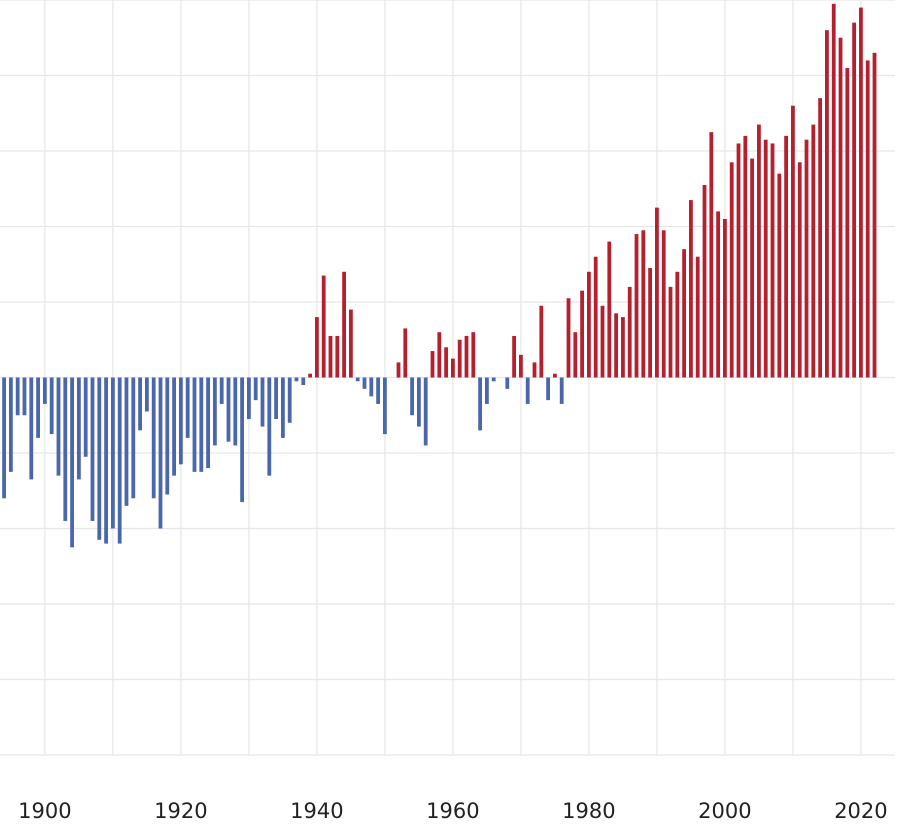  I want to click on x-tick-label: 1960, so click(452, 811).